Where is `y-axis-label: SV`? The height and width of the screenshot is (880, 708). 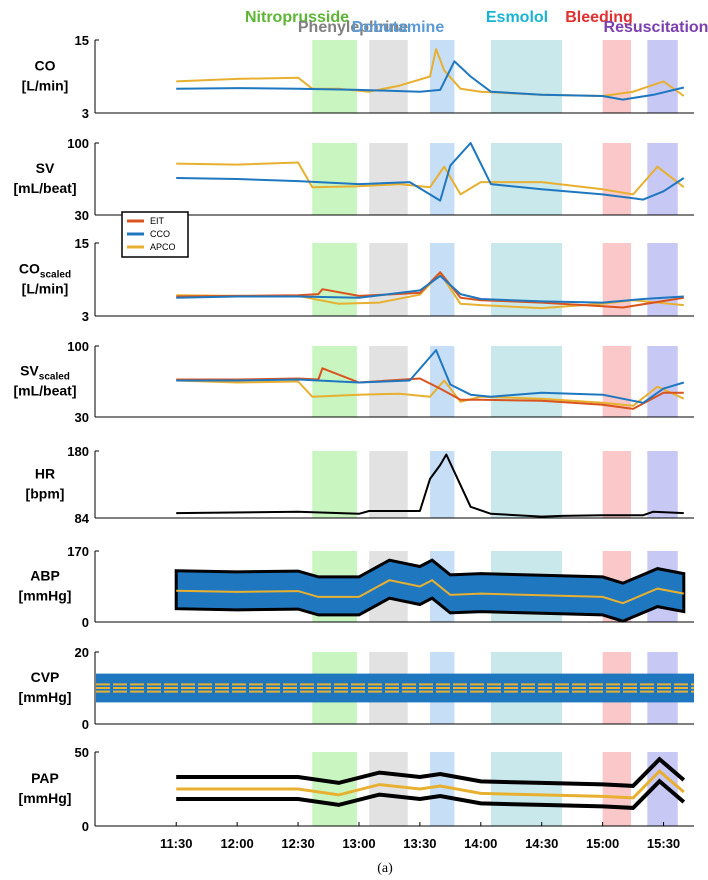
y-axis-label: SV is located at coordinates (45, 168).